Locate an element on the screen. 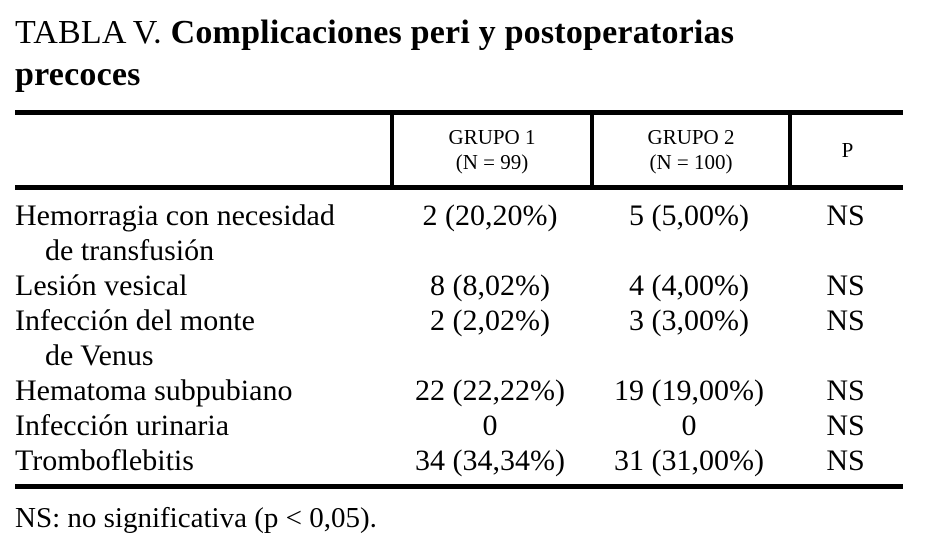  row-label-line2: de Venus is located at coordinates (99, 355).